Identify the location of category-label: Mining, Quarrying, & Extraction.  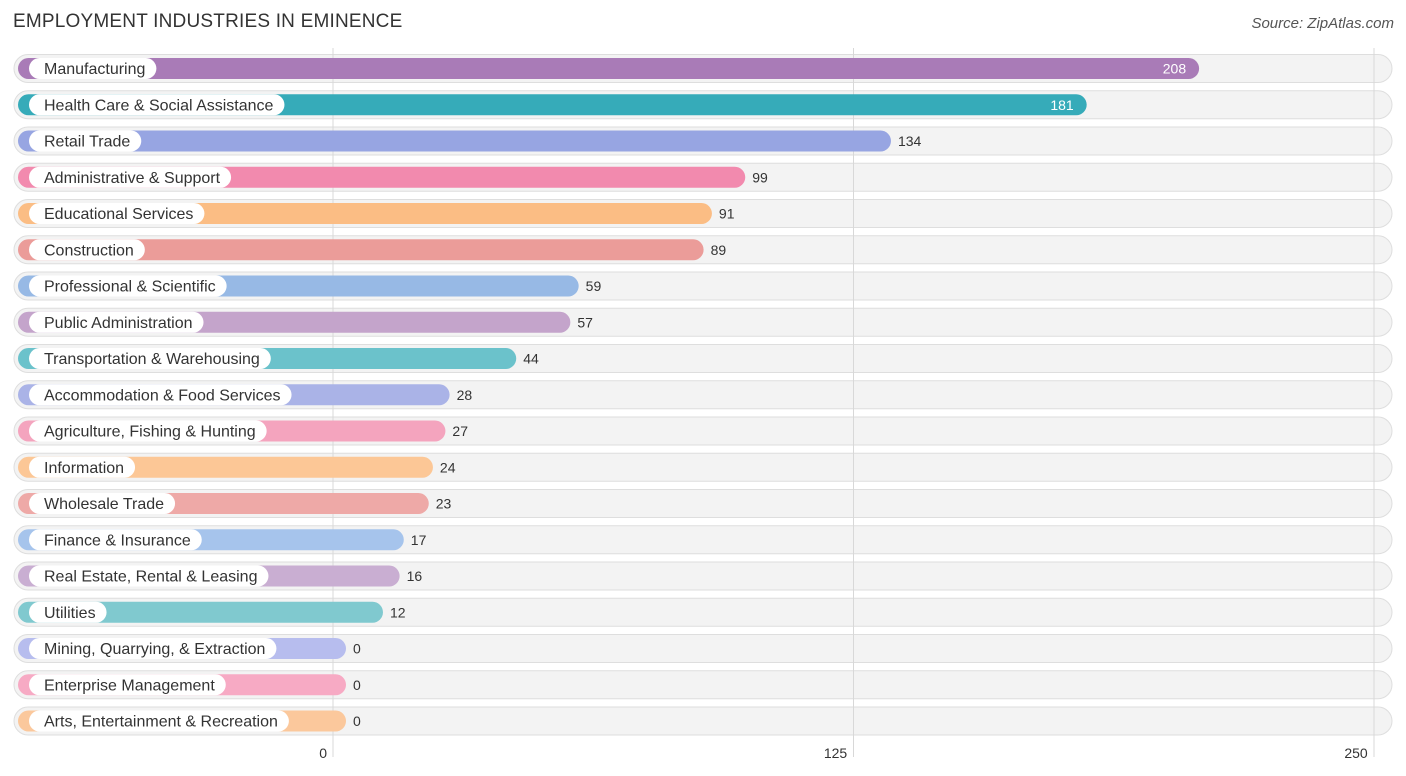
(154, 649).